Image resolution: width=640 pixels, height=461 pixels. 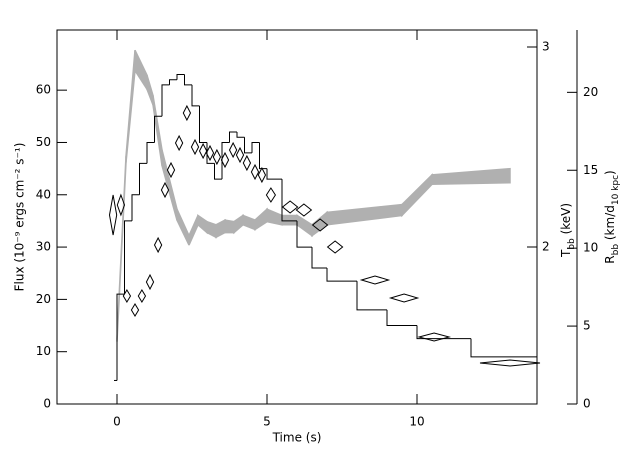 I want to click on label-part: (keV), so click(x=566, y=220).